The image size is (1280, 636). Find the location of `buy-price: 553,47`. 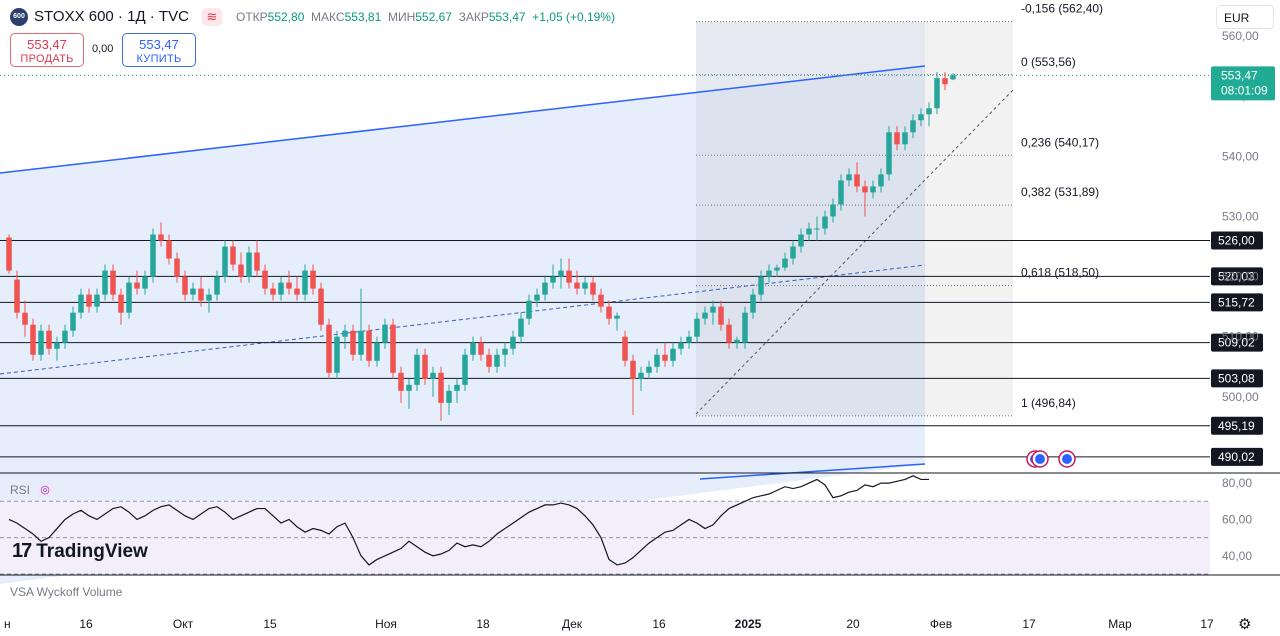

buy-price: 553,47 is located at coordinates (159, 44).